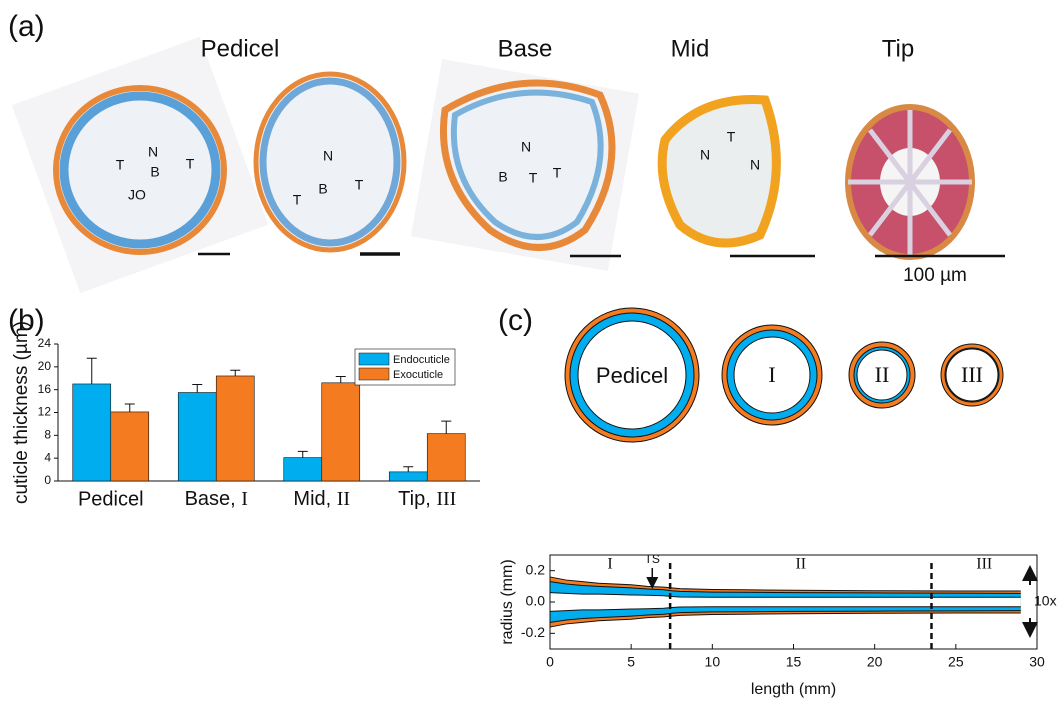 This screenshot has width=1064, height=704. What do you see at coordinates (533, 632) in the screenshot?
I see `y-tick-label: -0.2` at bounding box center [533, 632].